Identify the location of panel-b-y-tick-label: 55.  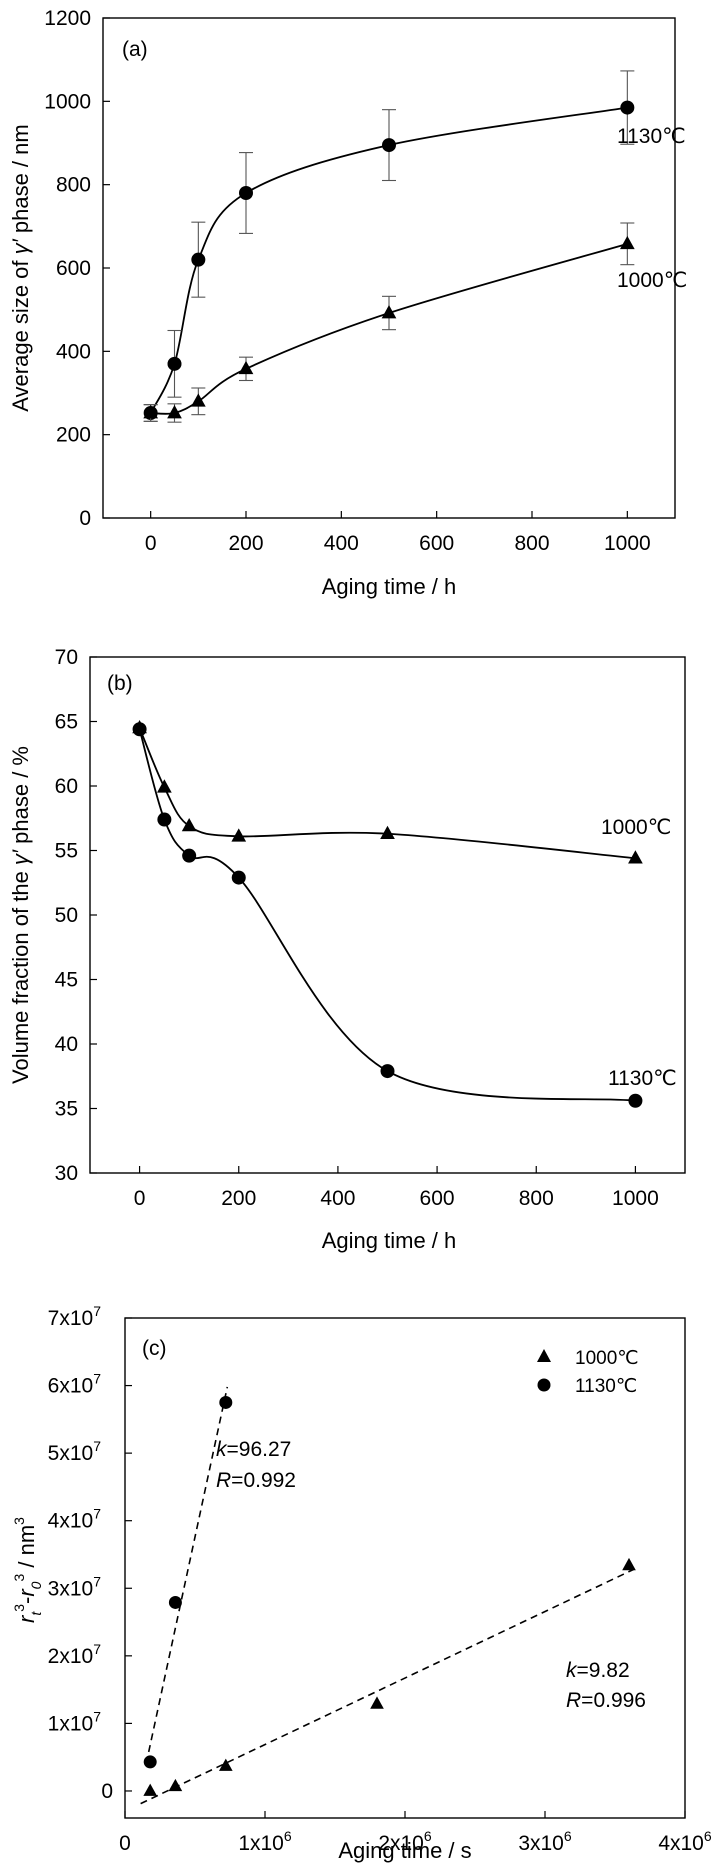
(66, 851).